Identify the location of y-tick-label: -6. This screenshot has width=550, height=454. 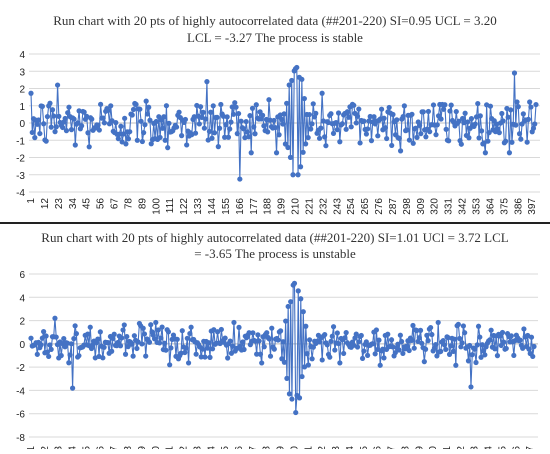
(20, 415).